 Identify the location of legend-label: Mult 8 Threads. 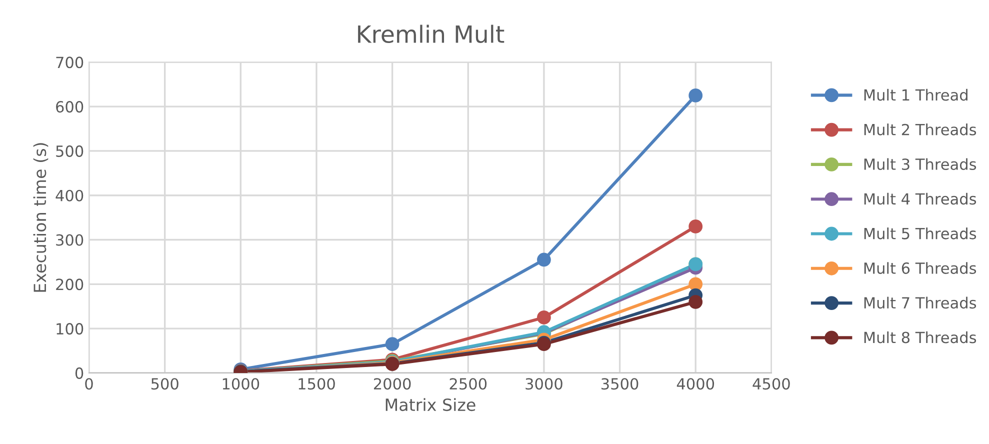
(920, 337).